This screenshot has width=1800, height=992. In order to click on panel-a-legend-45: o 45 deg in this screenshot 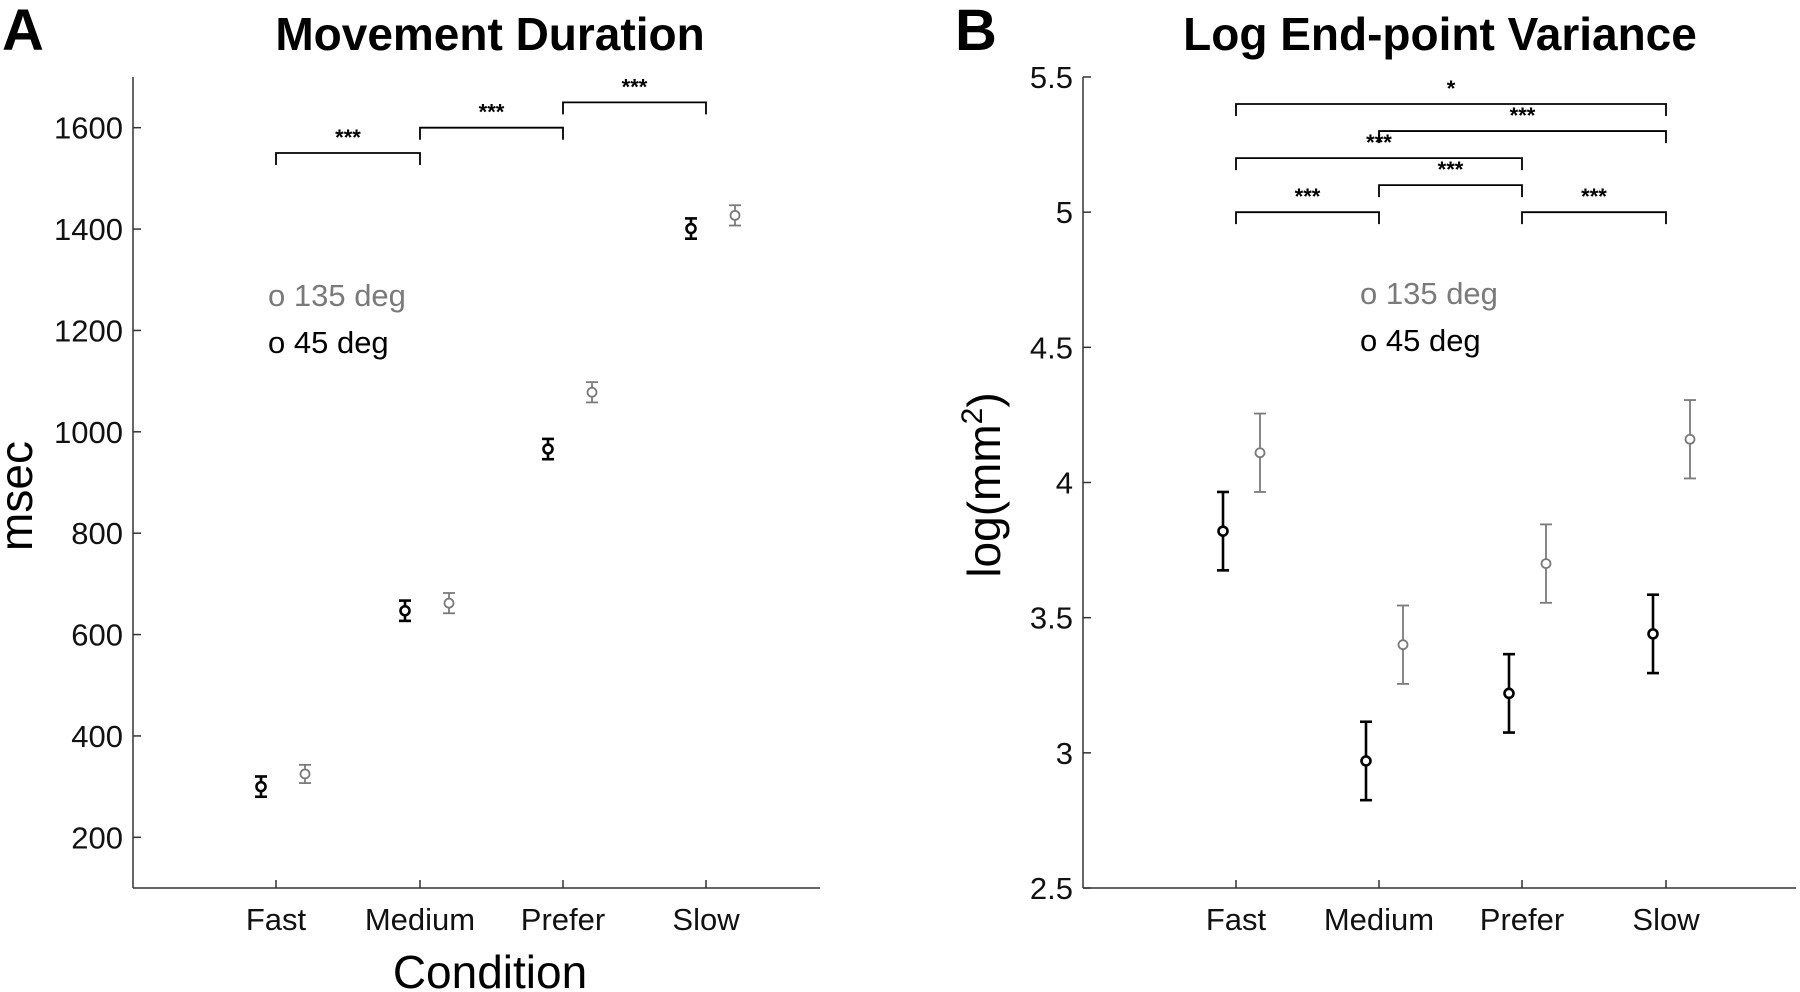, I will do `click(328, 342)`.